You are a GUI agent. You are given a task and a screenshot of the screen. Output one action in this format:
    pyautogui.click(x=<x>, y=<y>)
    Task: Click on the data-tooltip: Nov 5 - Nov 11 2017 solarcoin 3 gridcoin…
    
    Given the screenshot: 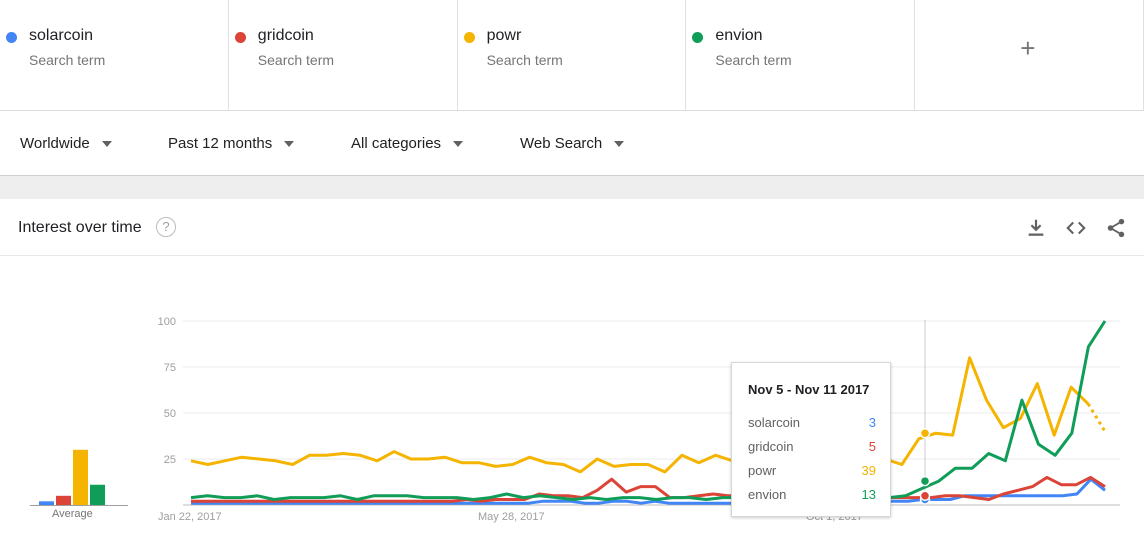 What is the action you would take?
    pyautogui.click(x=811, y=439)
    